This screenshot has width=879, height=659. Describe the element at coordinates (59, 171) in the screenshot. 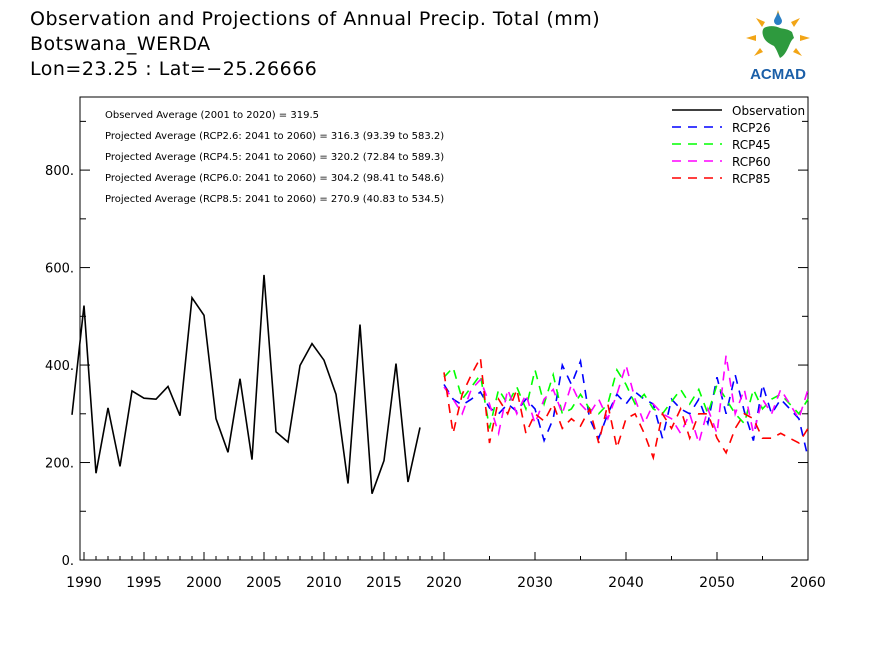

I see `y-tick-label: 800.` at that location.